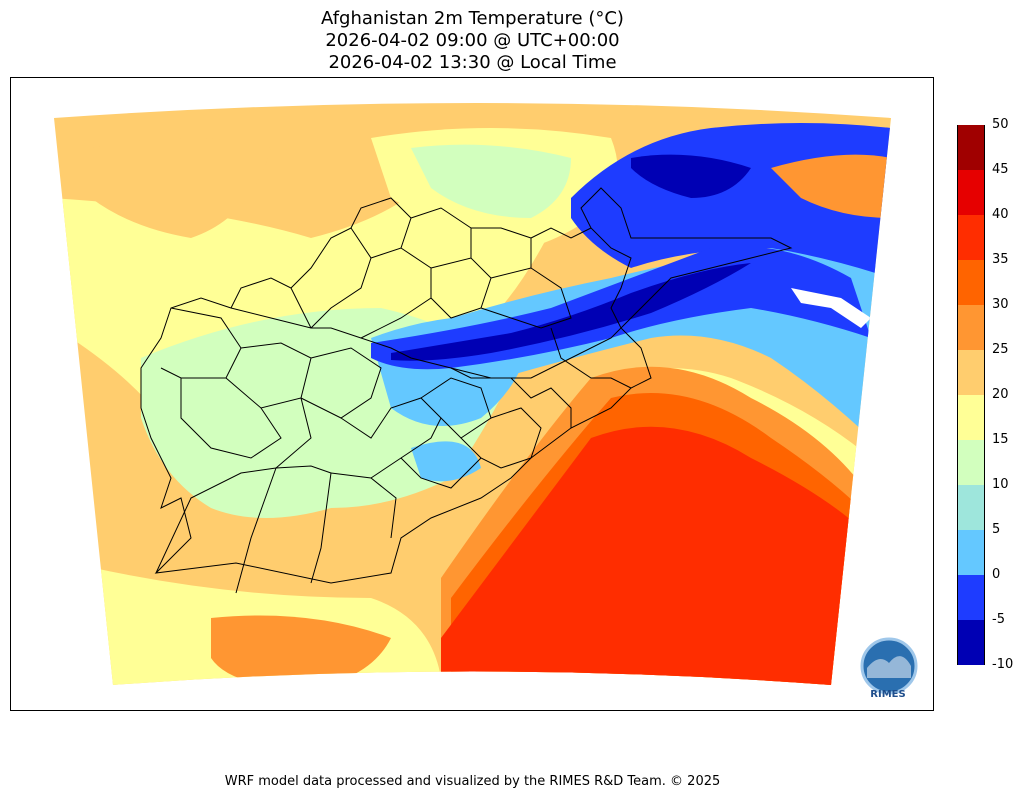 The image size is (1026, 799). Describe the element at coordinates (1000, 349) in the screenshot. I see `colorbar-tick-label: 25` at that location.